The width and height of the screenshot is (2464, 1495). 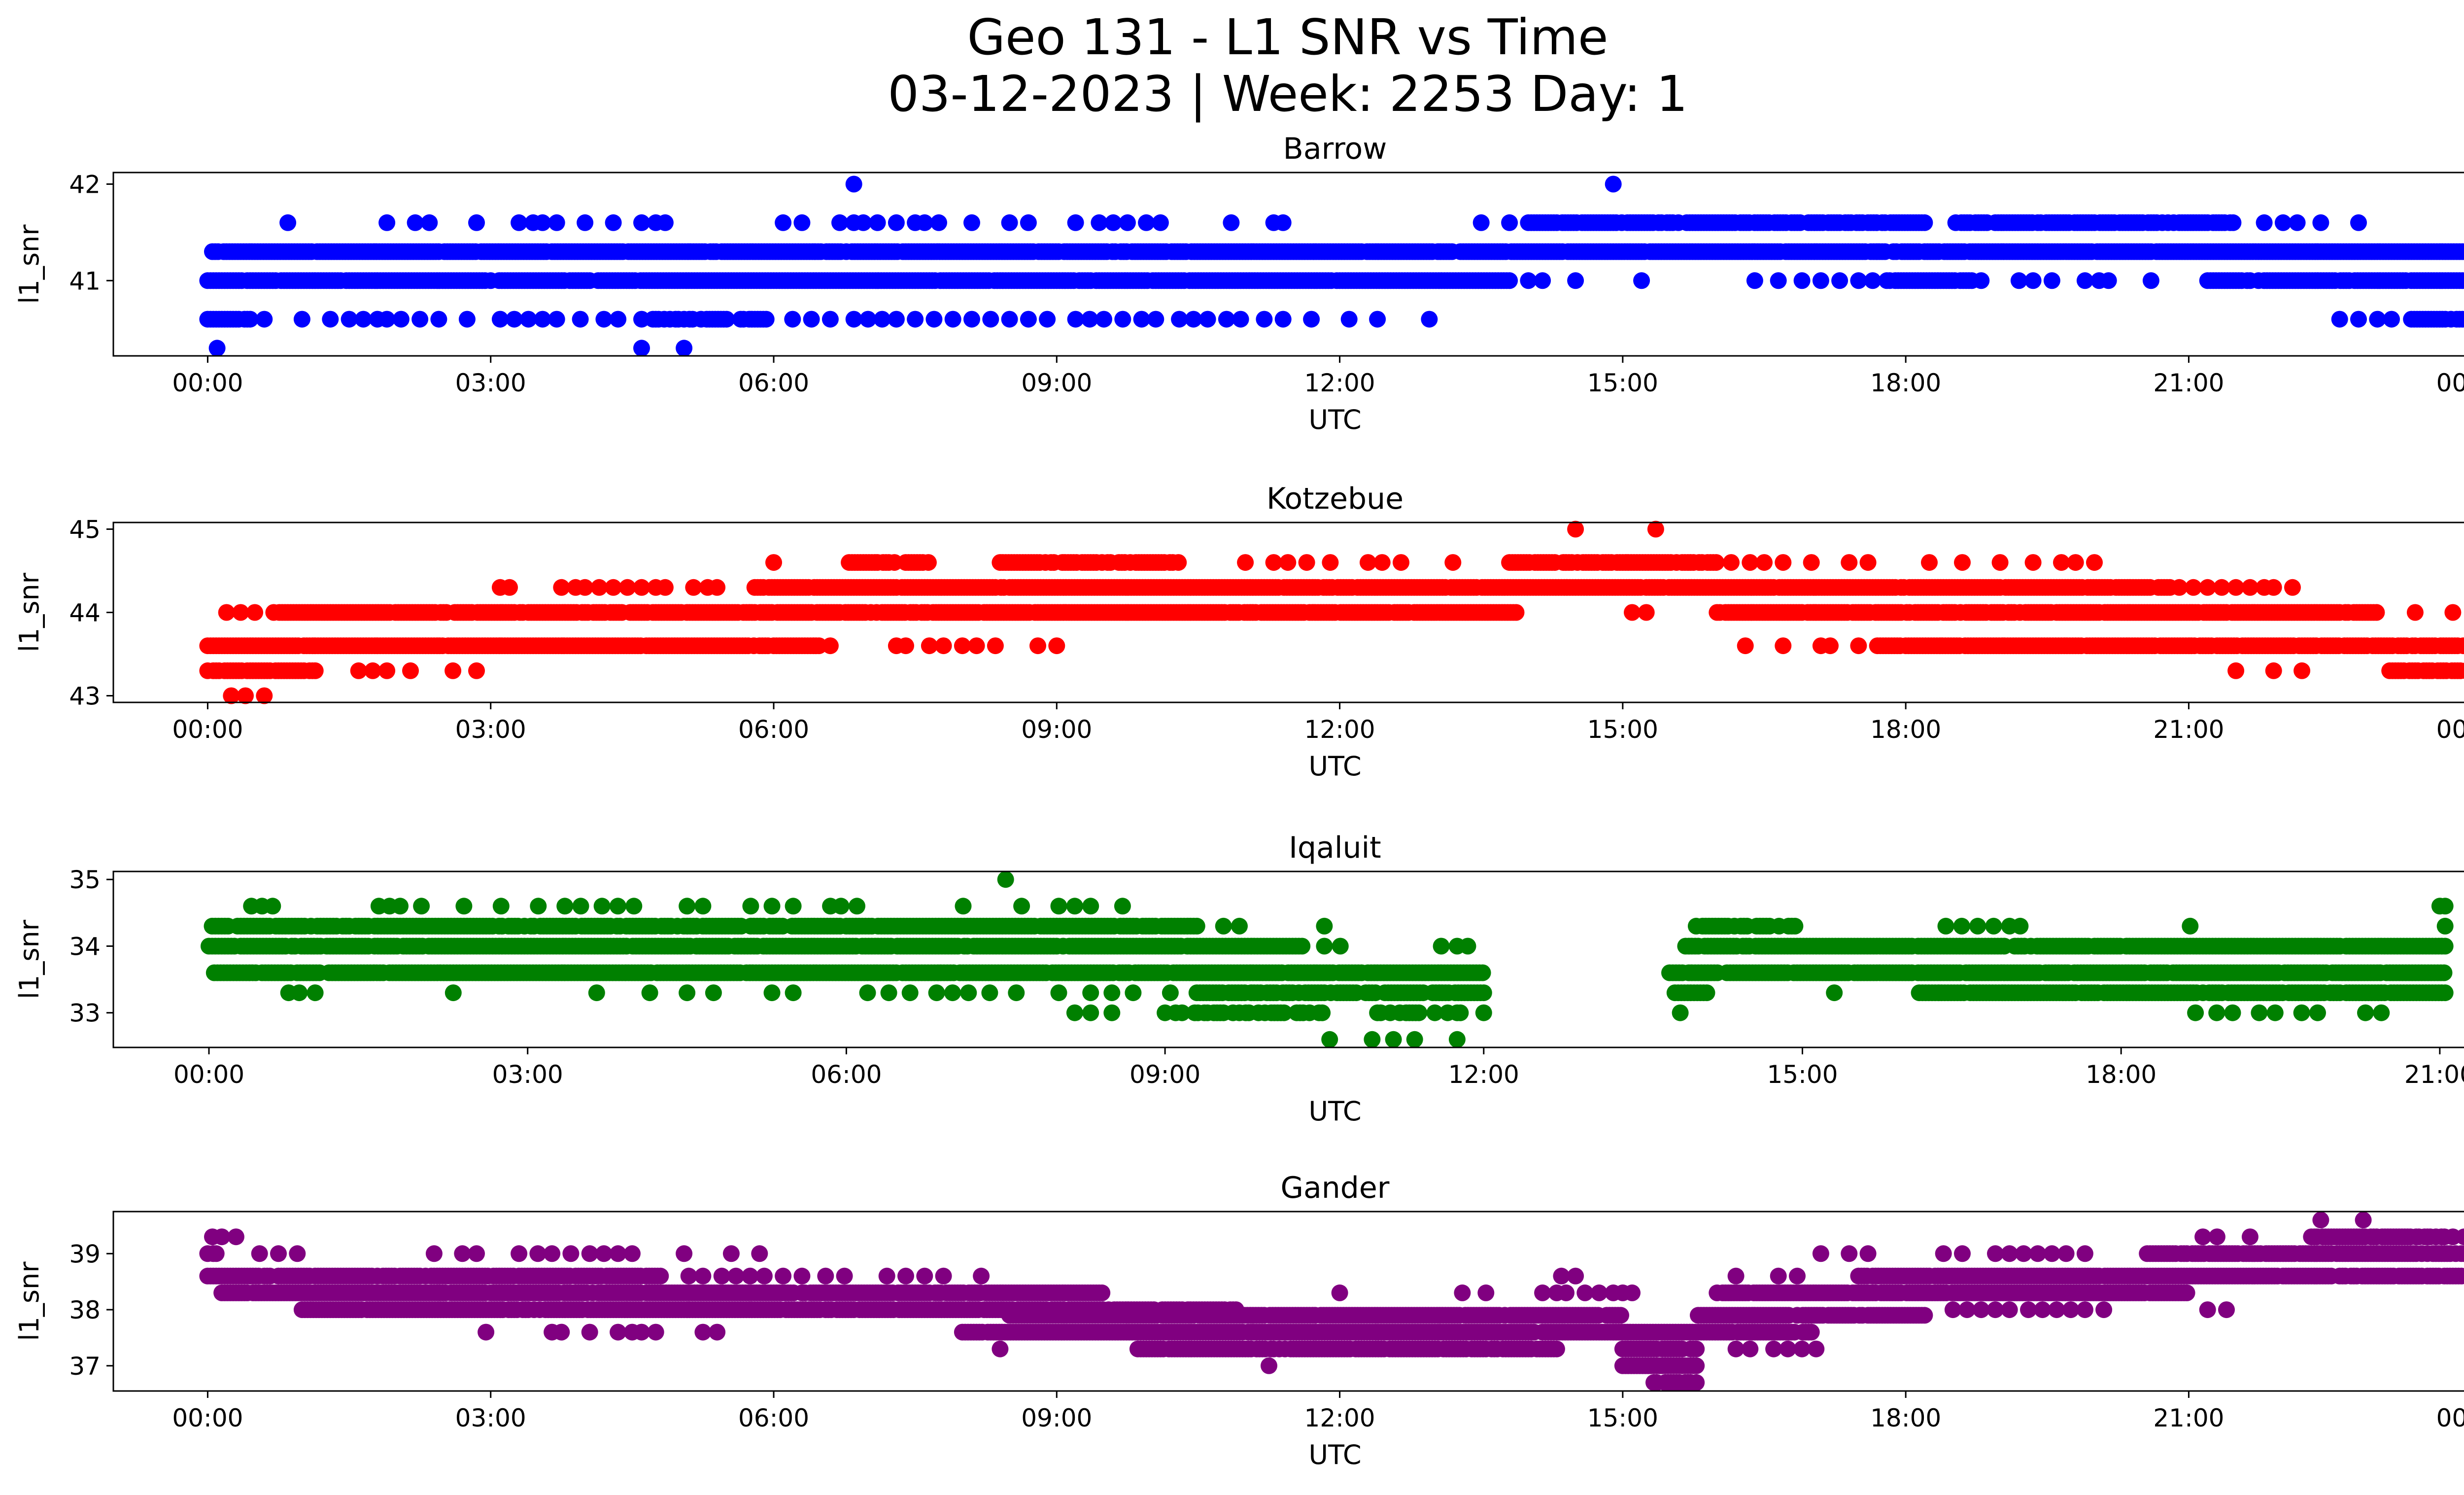 I want to click on x-tick-label: 15:00, so click(x=1622, y=729).